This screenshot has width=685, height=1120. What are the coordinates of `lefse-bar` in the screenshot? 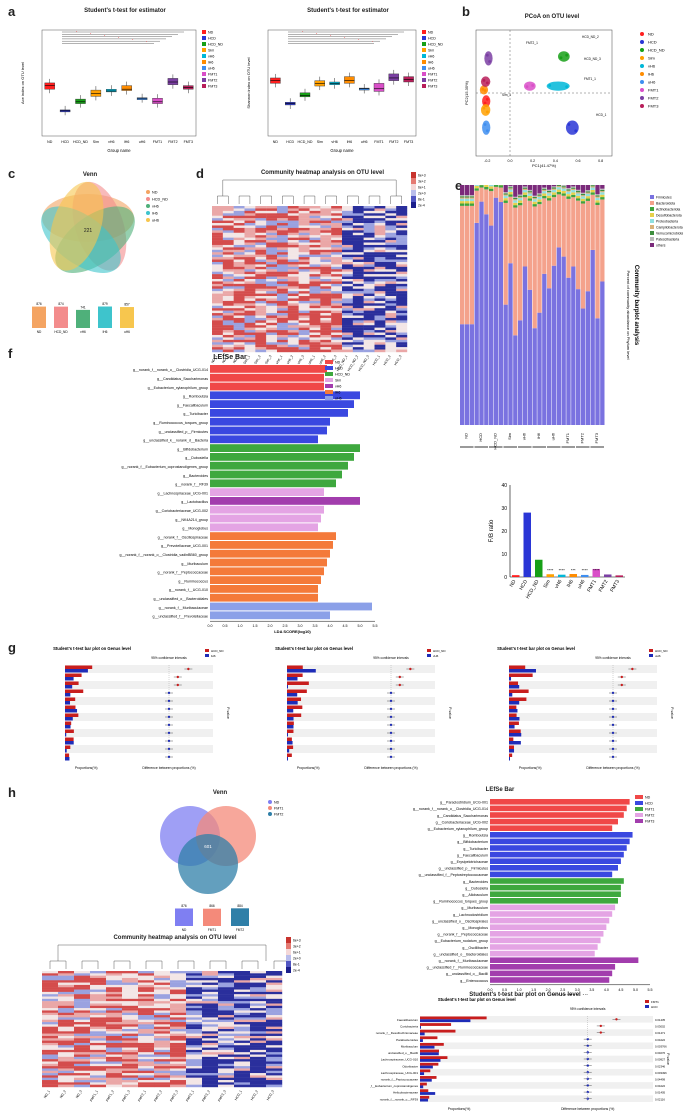 It's located at (558, 848).